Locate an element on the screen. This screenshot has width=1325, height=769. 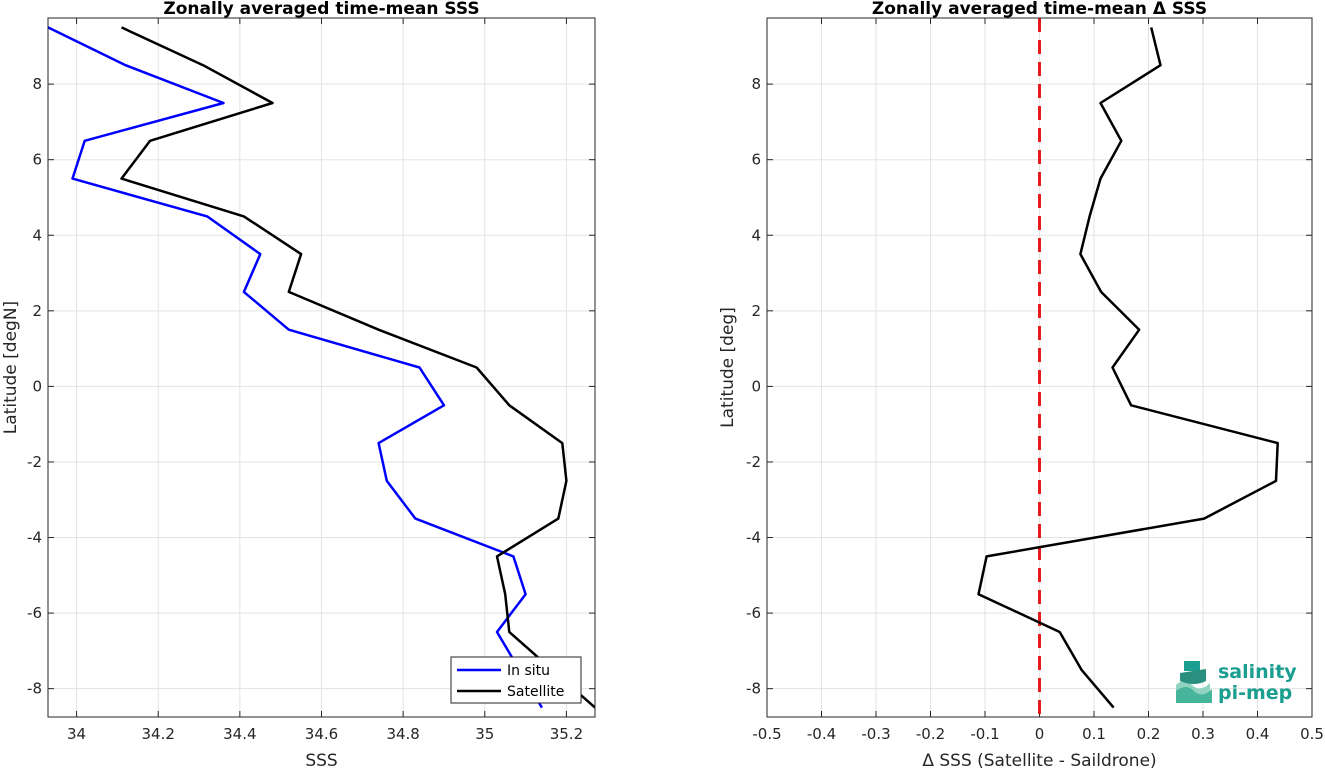
sss-ytick-label: 0 is located at coordinates (37, 386).